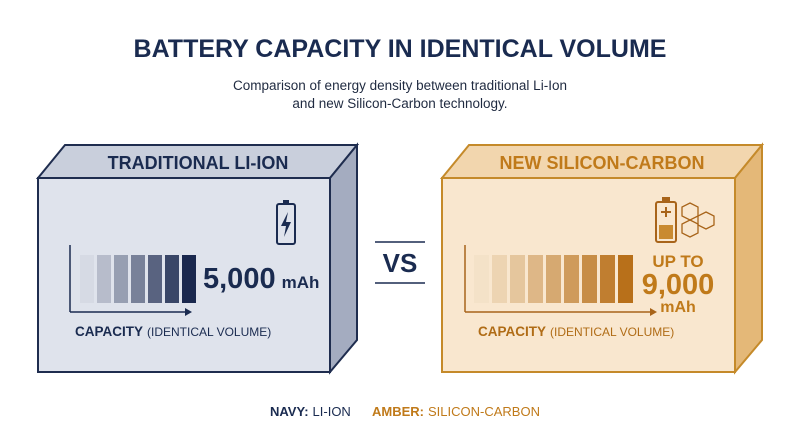  I want to click on capacity-value: 5,000 mAh, so click(261, 279).